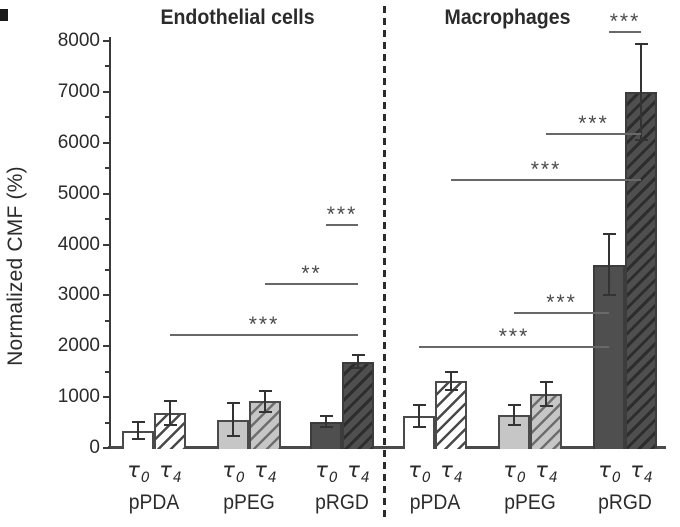 Image resolution: width=680 pixels, height=527 pixels. I want to click on significance-label: **, so click(311, 273).